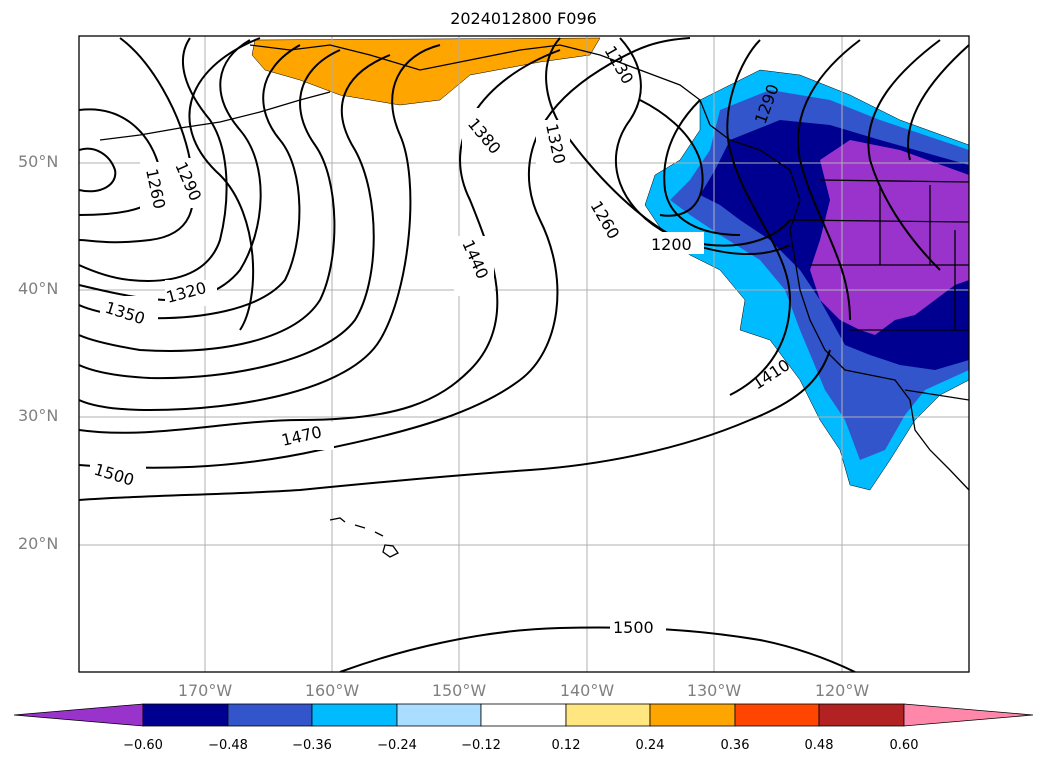  I want to click on colorbar-tick-label: −0.24, so click(397, 745).